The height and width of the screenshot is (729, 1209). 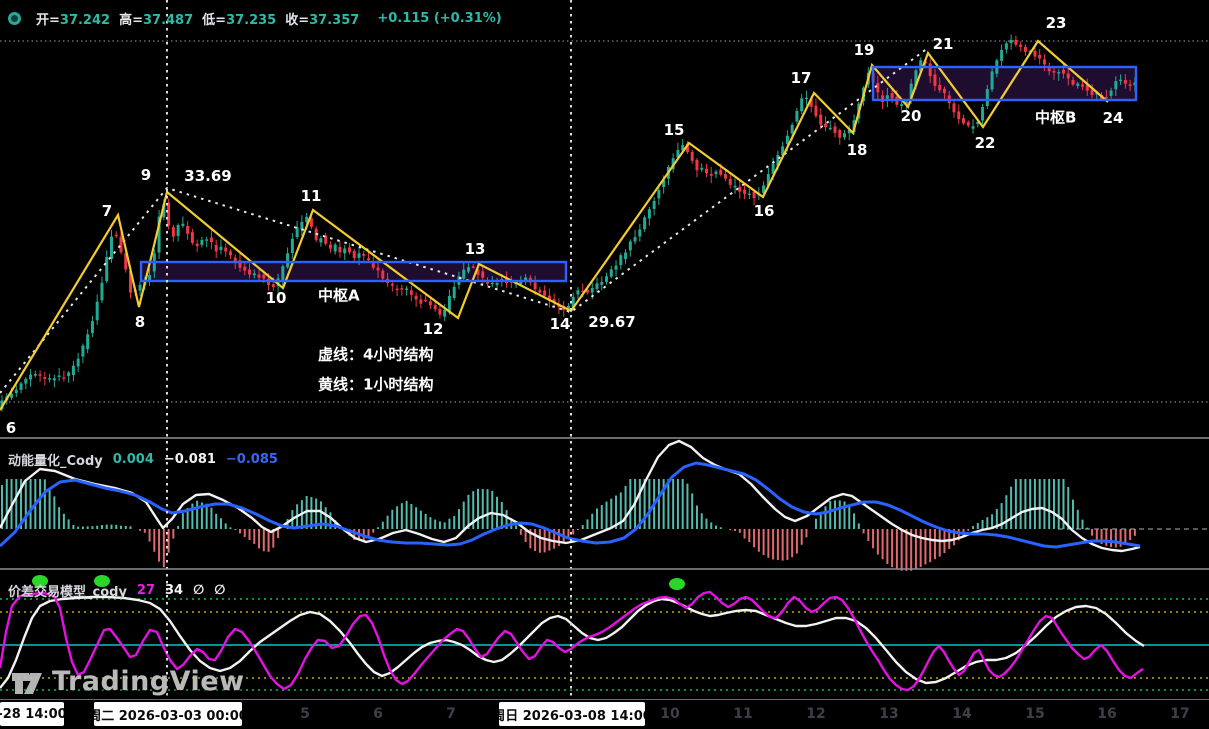 What do you see at coordinates (146, 175) in the screenshot?
I see `annotation-9: 9` at bounding box center [146, 175].